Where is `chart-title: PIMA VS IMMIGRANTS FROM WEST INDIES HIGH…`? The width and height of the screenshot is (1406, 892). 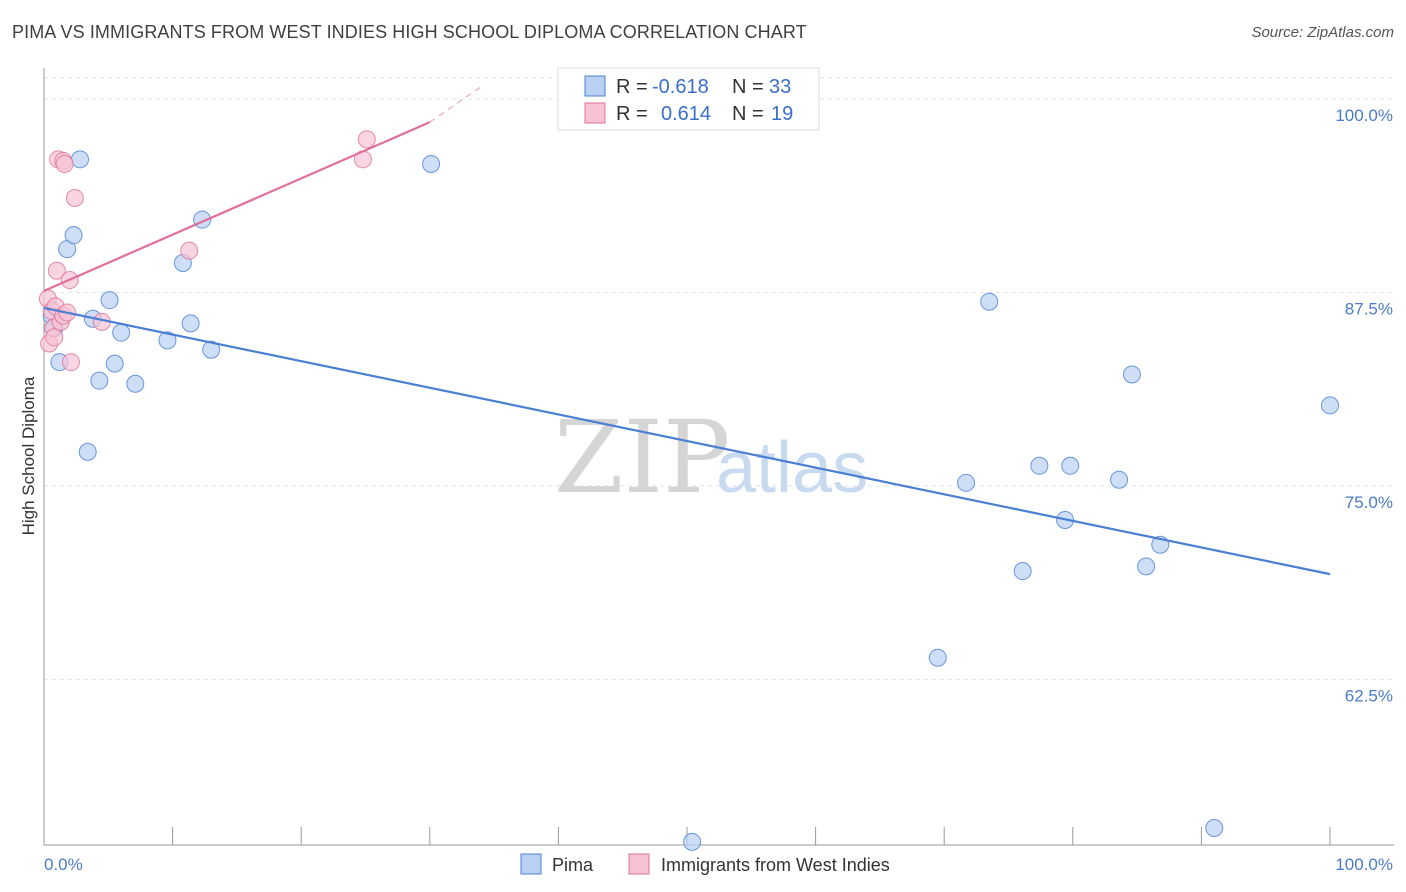
chart-title: PIMA VS IMMIGRANTS FROM WEST INDIES HIGH… is located at coordinates (409, 32).